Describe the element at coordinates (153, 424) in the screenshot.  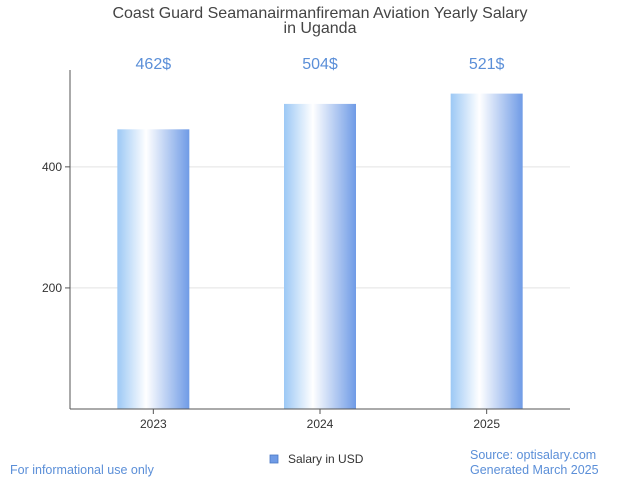
I see `x-tick-label: 2023` at that location.